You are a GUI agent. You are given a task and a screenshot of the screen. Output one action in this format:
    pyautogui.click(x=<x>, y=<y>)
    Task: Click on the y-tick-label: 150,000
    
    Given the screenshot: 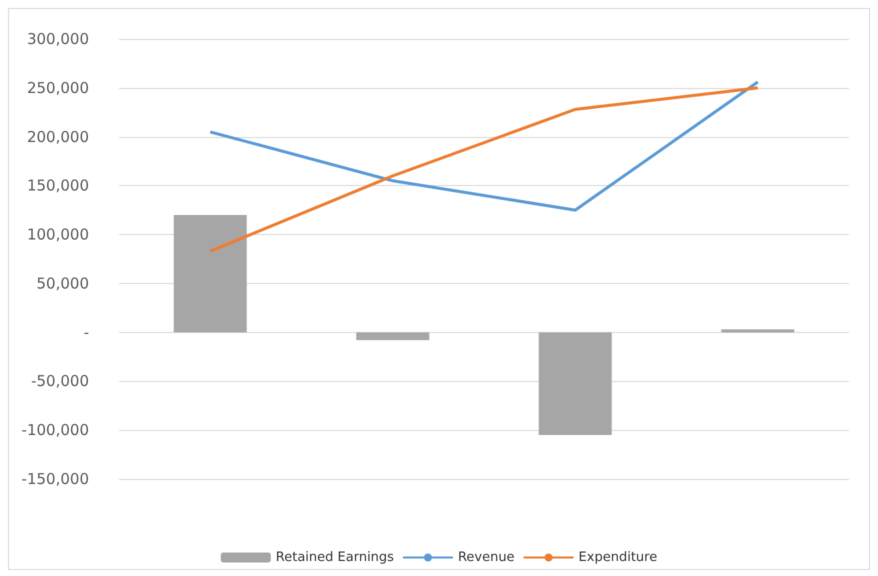 What is the action you would take?
    pyautogui.click(x=57, y=185)
    